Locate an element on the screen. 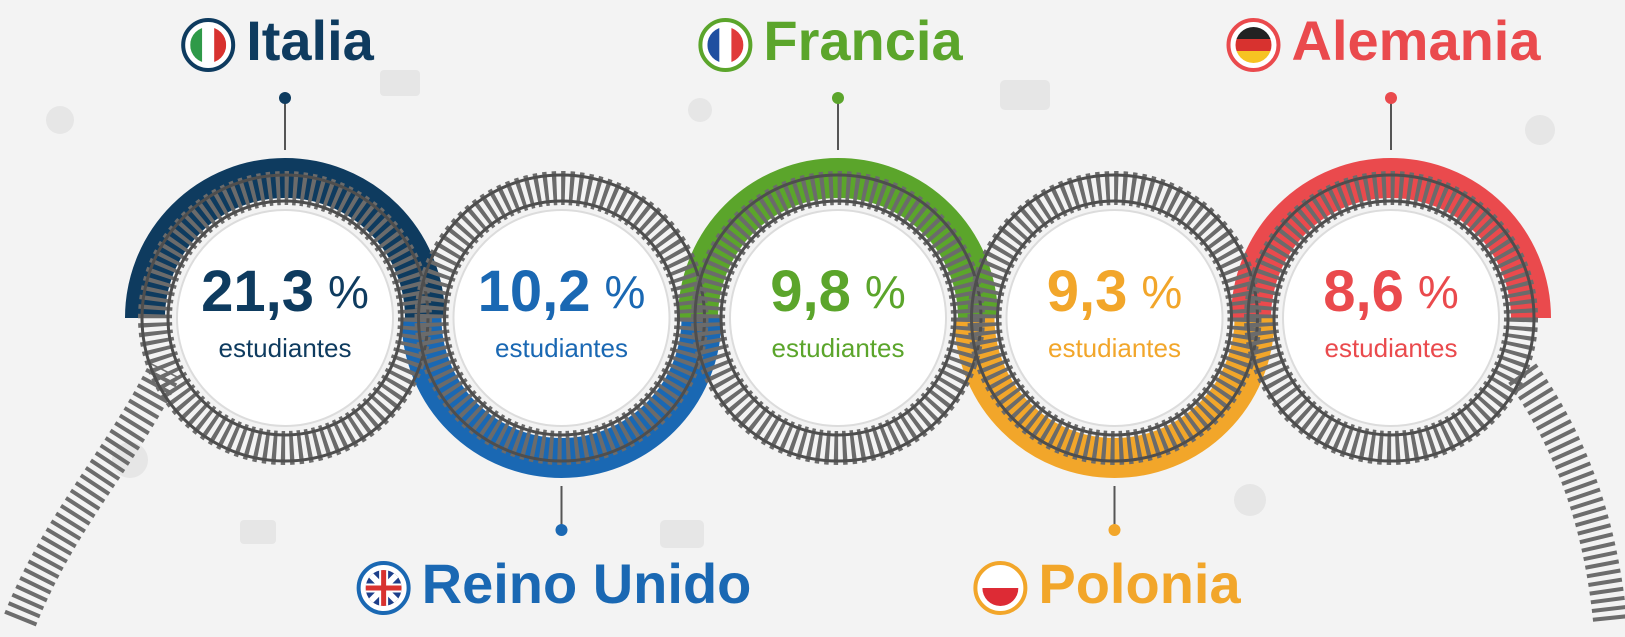 This screenshot has height=637, width=1625. country-name: Francia is located at coordinates (863, 40).